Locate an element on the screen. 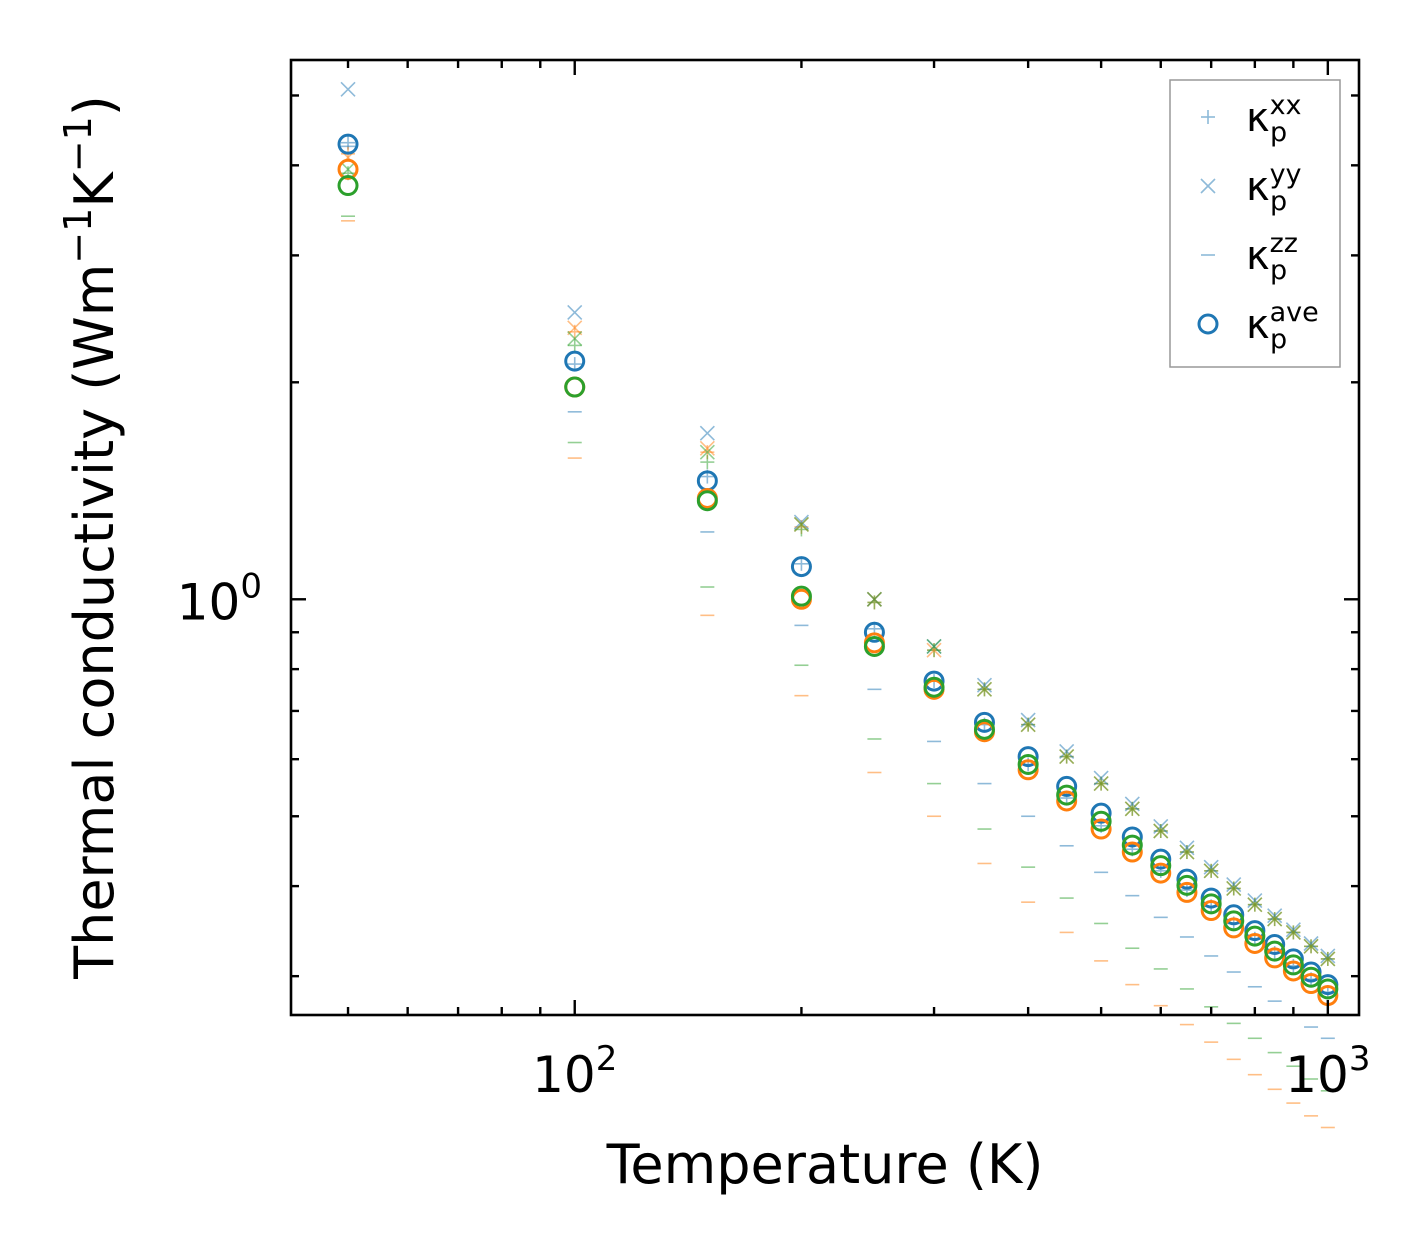 This screenshot has height=1254, width=1421. y-axis-label-exp2: −1 is located at coordinates (78, 144).